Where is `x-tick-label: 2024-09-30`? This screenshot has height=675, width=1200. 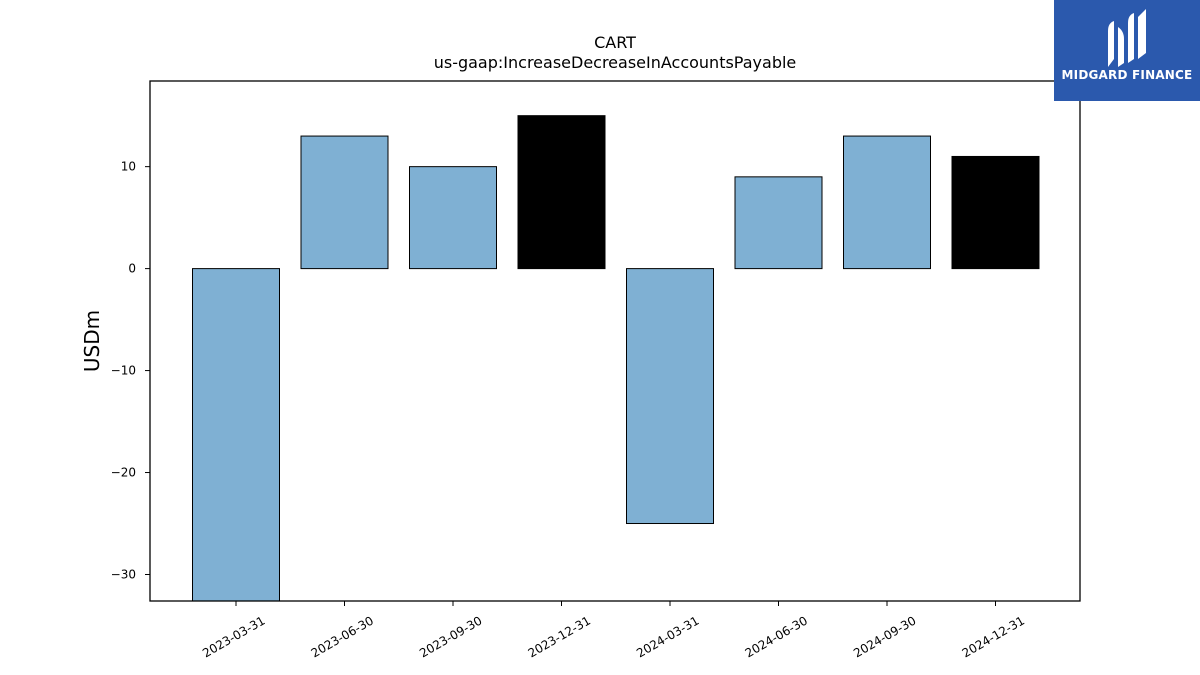 x-tick-label: 2024-09-30 is located at coordinates (884, 636).